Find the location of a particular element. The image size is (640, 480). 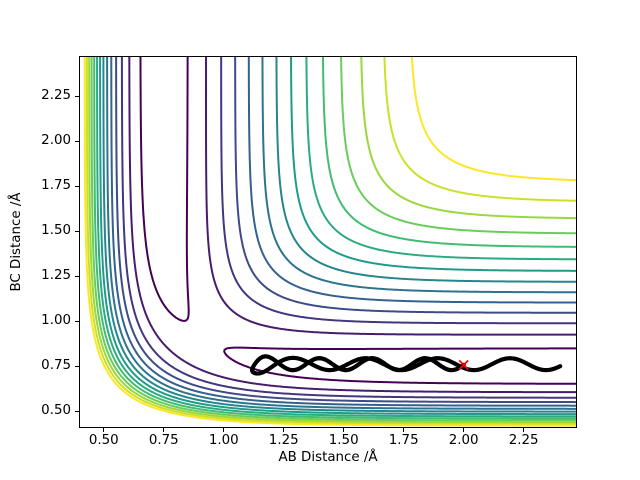

y-tick-label: 2.25 is located at coordinates (56, 96).